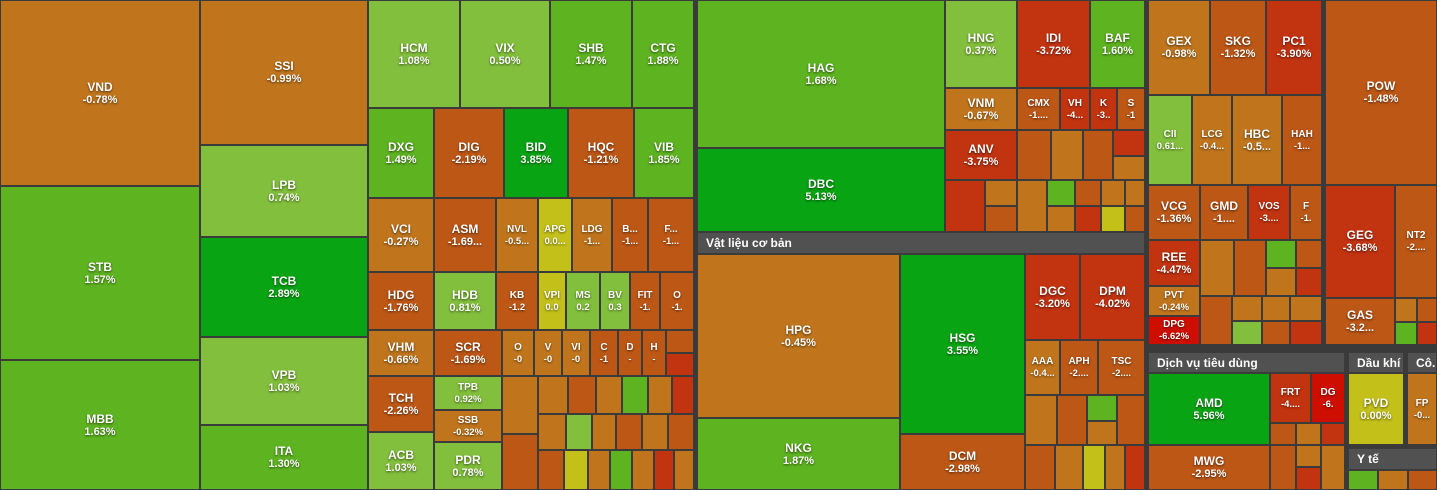 This screenshot has height=490, width=1437. I want to click on tile-tch: TCH -2.26%, so click(401, 404).